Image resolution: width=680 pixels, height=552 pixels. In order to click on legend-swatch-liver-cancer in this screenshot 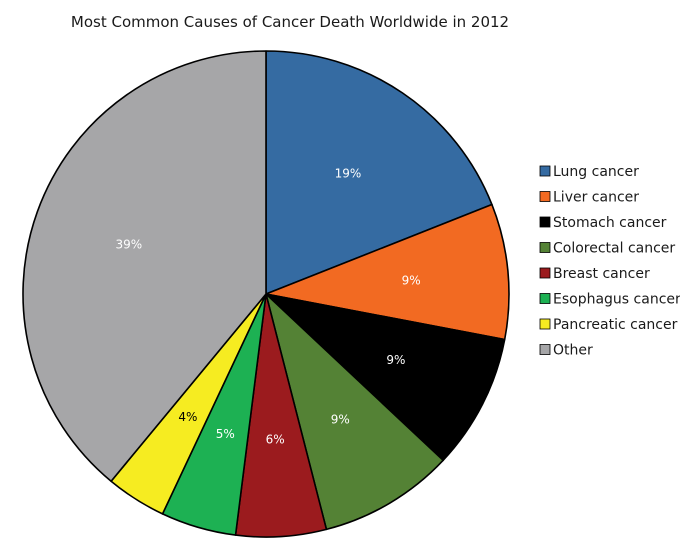, I will do `click(545, 196)`.